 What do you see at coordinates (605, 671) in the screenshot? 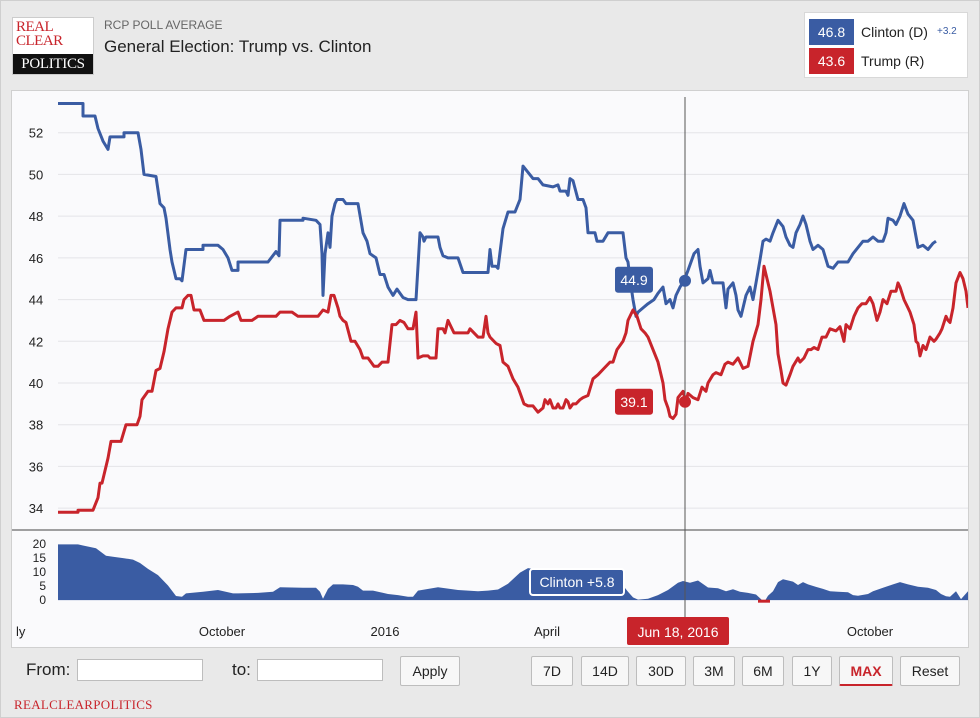
I see `range-14d-button: 14D` at bounding box center [605, 671].